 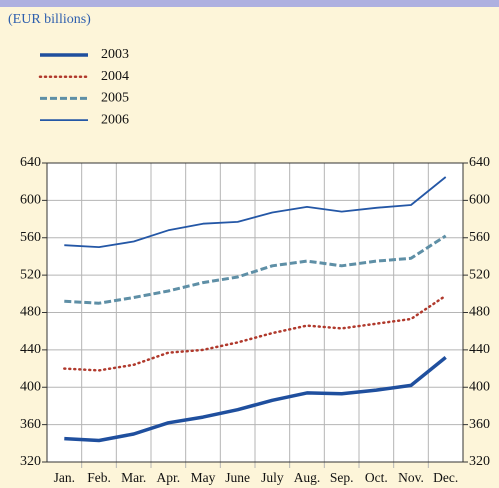 What do you see at coordinates (237, 477) in the screenshot?
I see `x-tick-label: June` at bounding box center [237, 477].